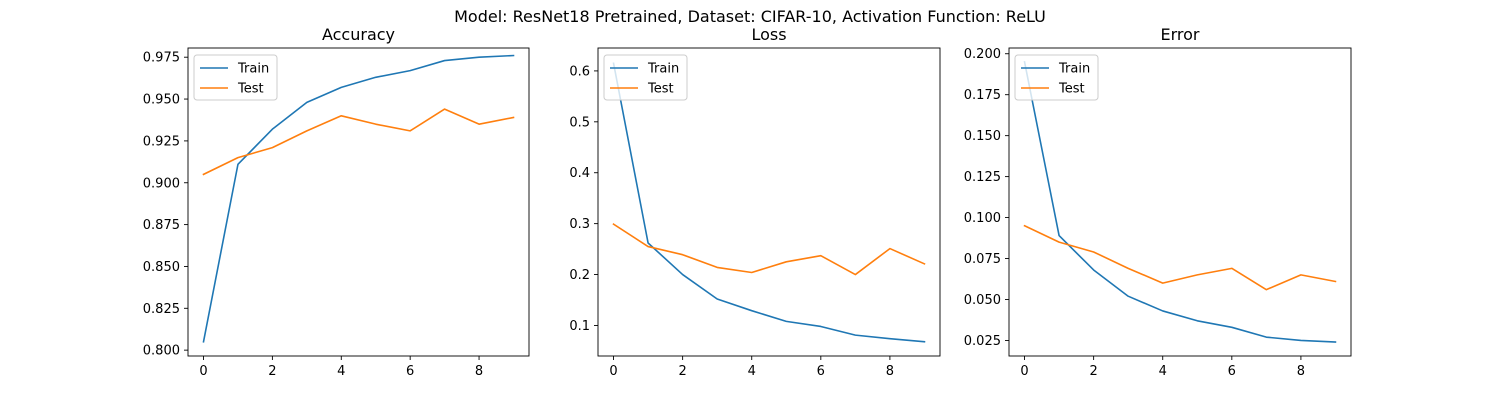  What do you see at coordinates (982, 218) in the screenshot?
I see `y-tick-label: 0.100` at bounding box center [982, 218].